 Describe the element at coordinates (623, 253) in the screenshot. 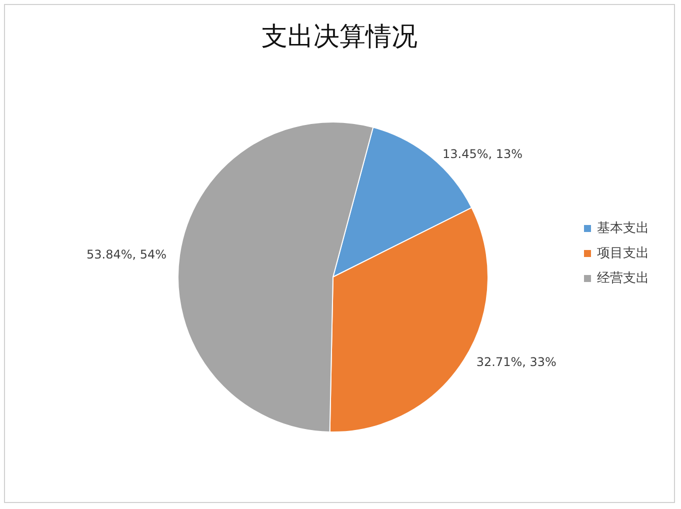

I see `legend-label: 项目支出` at that location.